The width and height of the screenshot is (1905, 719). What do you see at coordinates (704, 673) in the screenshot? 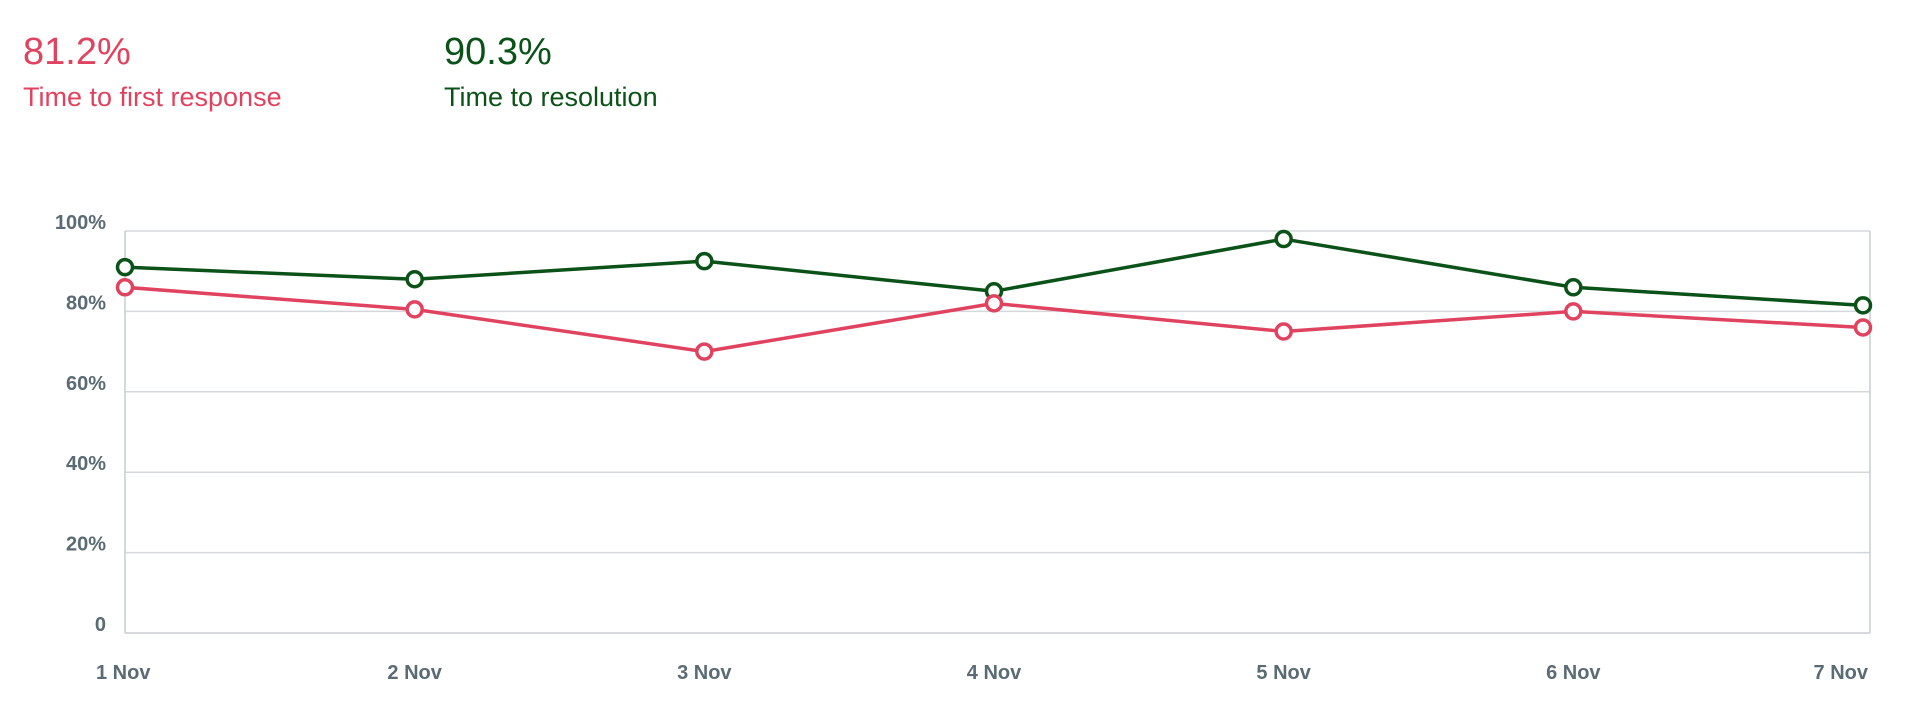
I see `x-tick-label: 3 Nov` at bounding box center [704, 673].